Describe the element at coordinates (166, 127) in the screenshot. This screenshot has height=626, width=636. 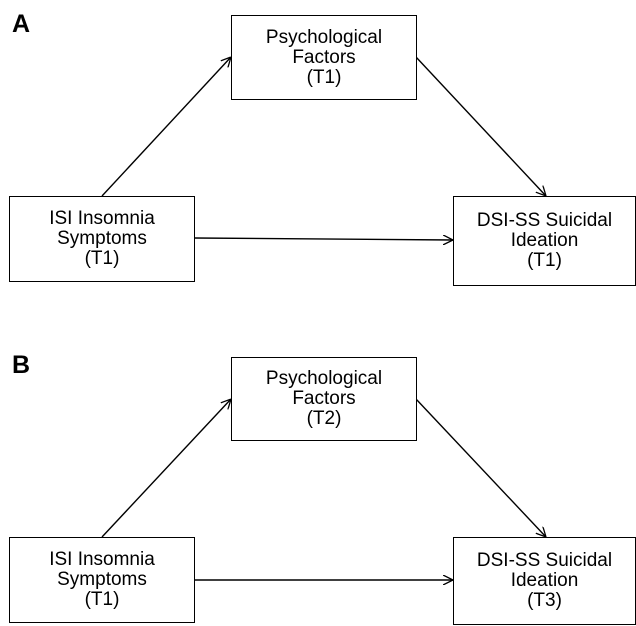
I see `arrow-a-predictor-to-mediator` at that location.